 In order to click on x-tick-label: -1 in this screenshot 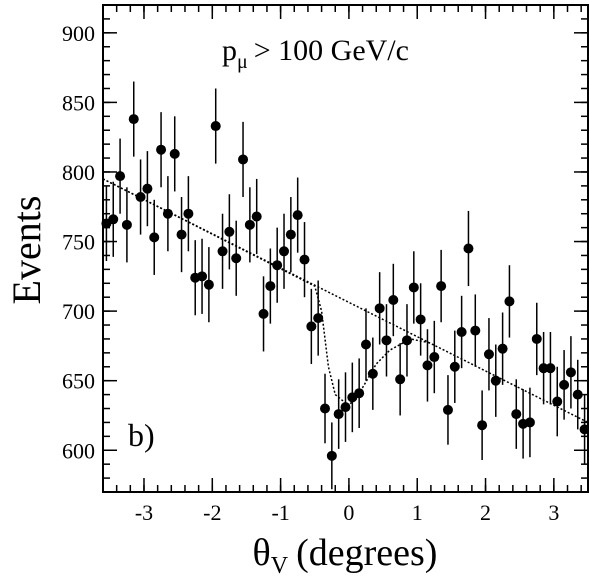, I will do `click(280, 512)`.